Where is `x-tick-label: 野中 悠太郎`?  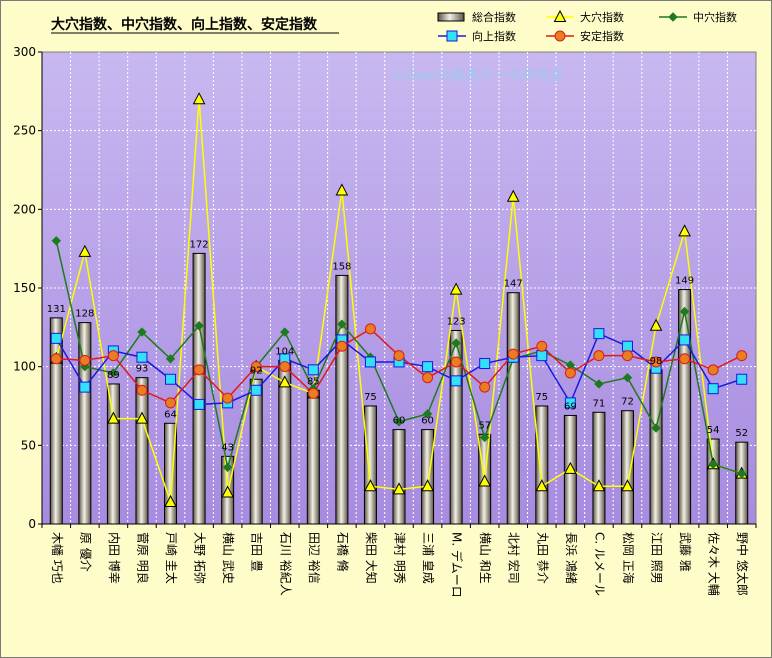 x-tick-label: 野中 悠太郎 is located at coordinates (742, 564).